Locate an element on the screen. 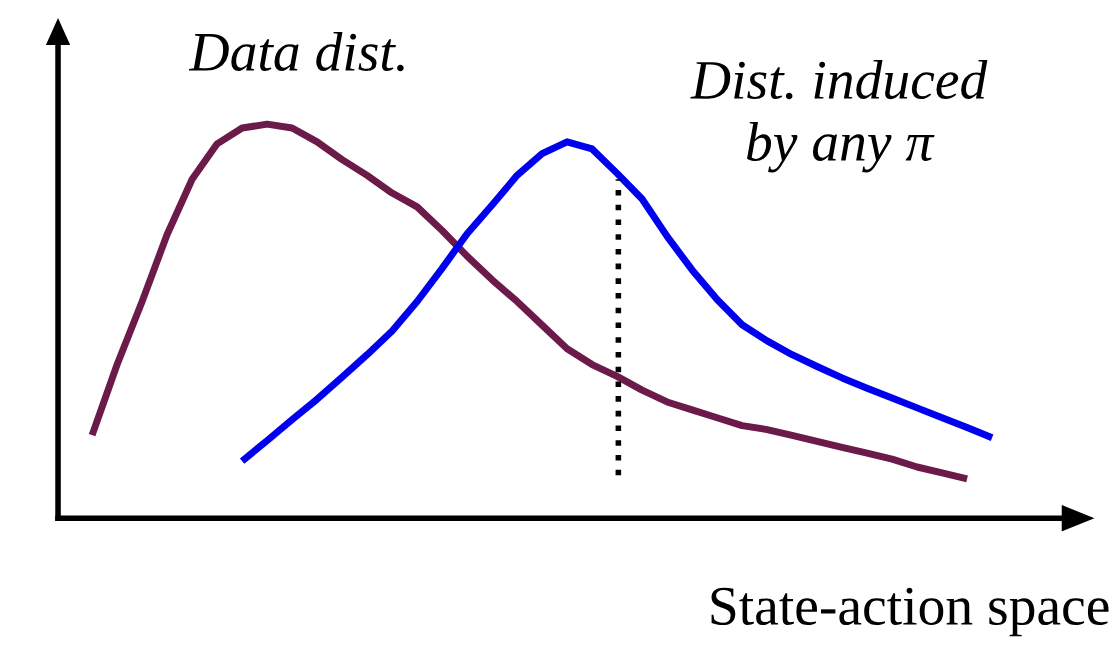 The width and height of the screenshot is (1116, 656). x-axis-title: State-action space is located at coordinates (910, 612).